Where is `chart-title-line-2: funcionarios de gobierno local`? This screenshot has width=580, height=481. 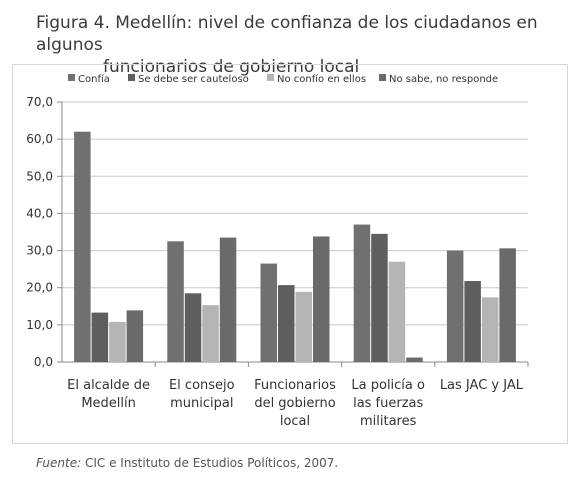 chart-title-line-2: funcionarios de gobierno local is located at coordinates (231, 67).